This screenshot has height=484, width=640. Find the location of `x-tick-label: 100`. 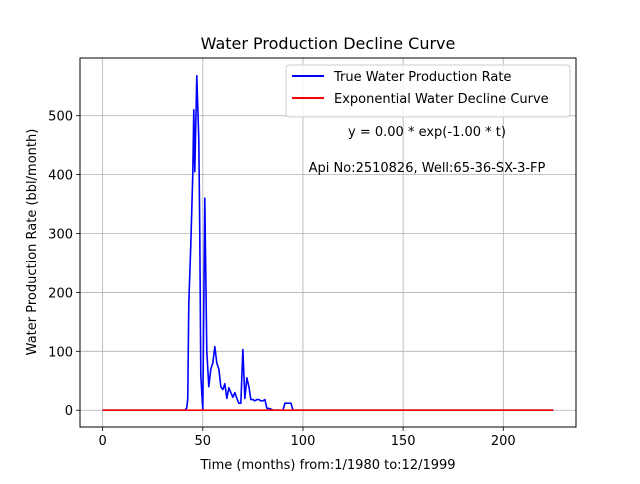

x-tick-label: 100 is located at coordinates (303, 441).